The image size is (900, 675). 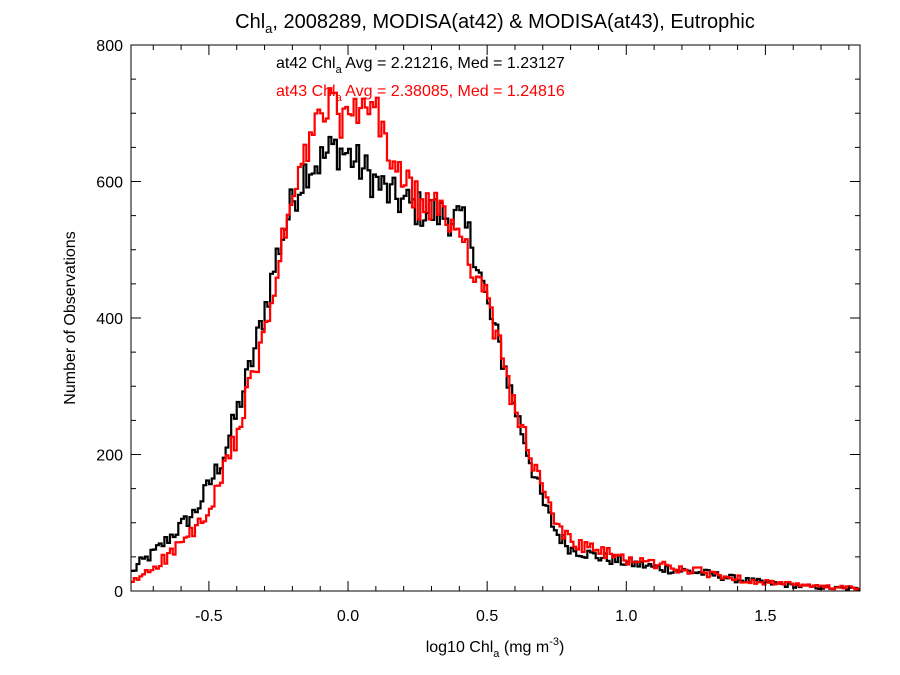 I want to click on x-tick-label: 0.5, so click(x=487, y=616).